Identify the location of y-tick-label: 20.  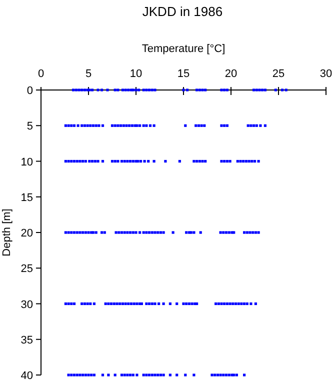
(26, 234).